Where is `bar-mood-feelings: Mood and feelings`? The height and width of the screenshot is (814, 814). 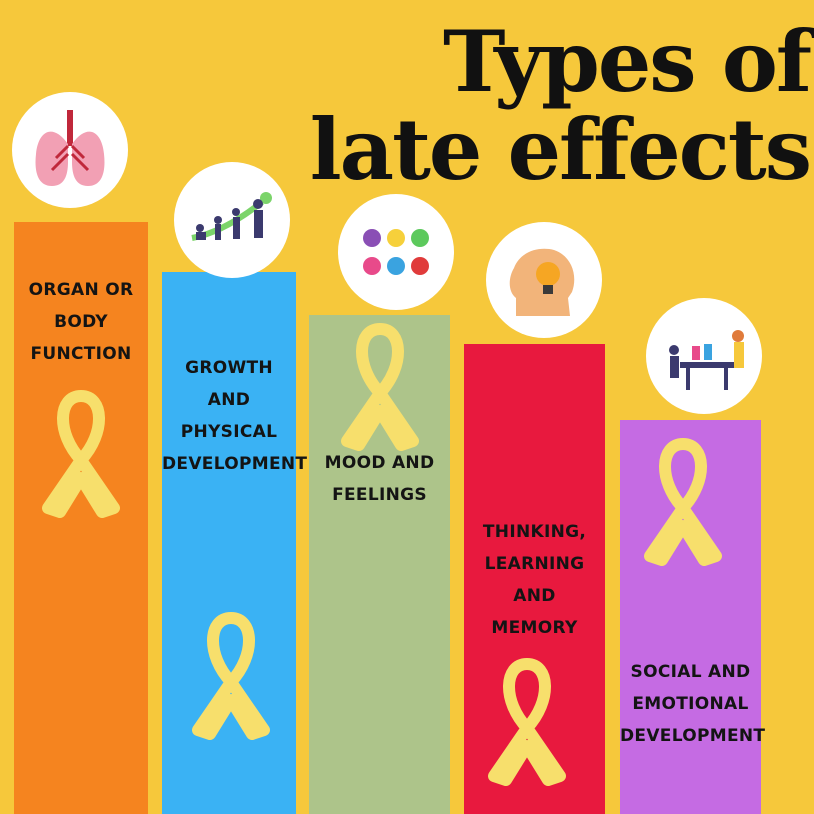
bar-mood-feelings: Mood and feelings is located at coordinates (379, 564).